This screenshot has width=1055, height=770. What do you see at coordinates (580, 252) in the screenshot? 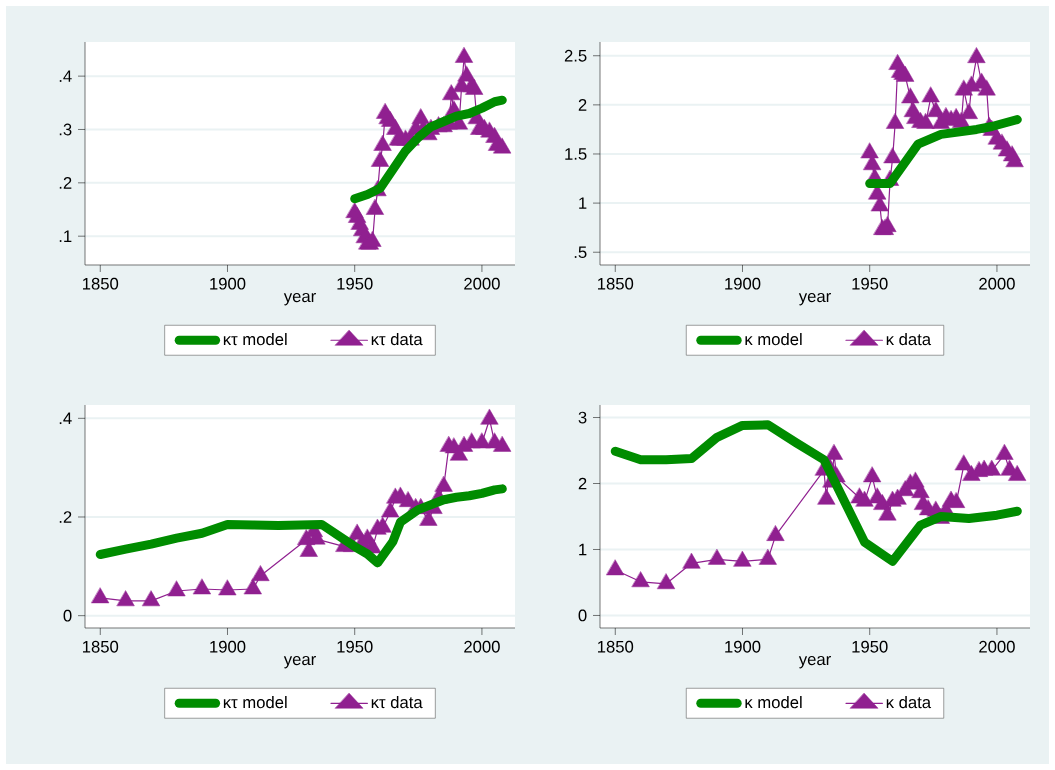
I see `y-tick-label: .5` at bounding box center [580, 252].